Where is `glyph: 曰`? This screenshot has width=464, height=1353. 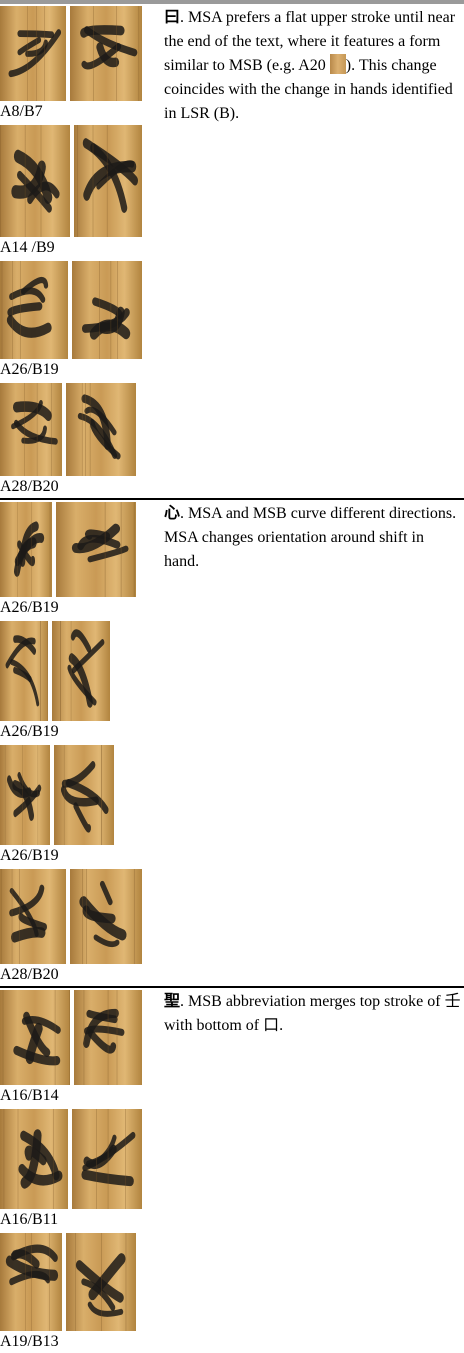 glyph: 曰 is located at coordinates (172, 17).